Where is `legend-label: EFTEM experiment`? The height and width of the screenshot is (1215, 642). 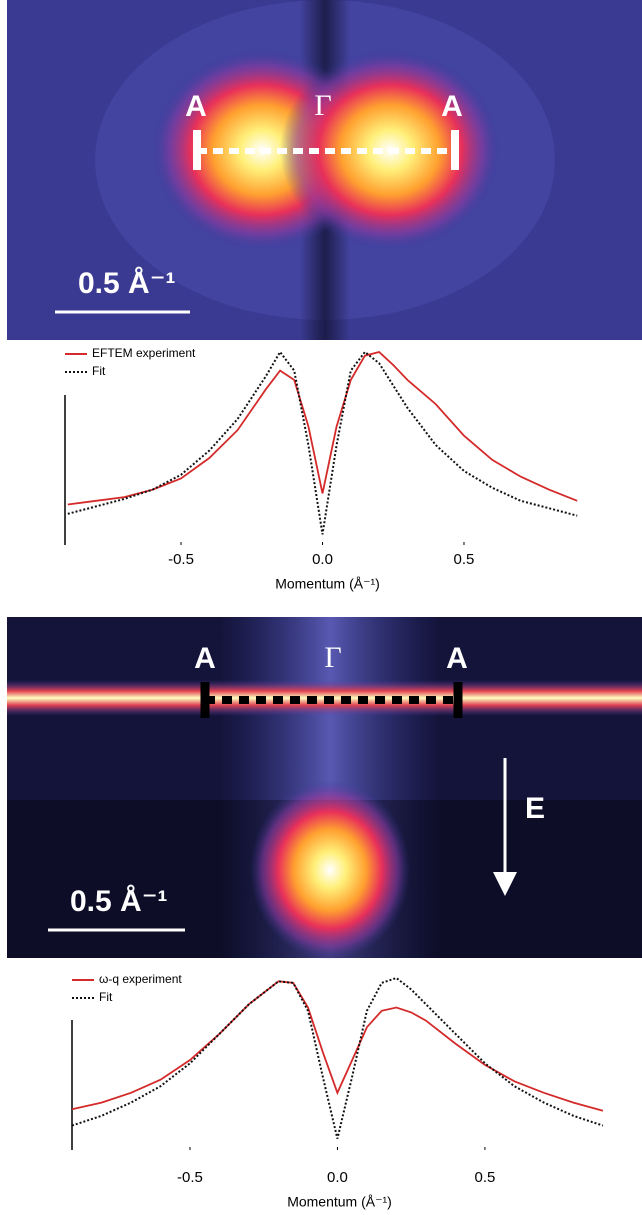
legend-label: EFTEM experiment is located at coordinates (144, 353).